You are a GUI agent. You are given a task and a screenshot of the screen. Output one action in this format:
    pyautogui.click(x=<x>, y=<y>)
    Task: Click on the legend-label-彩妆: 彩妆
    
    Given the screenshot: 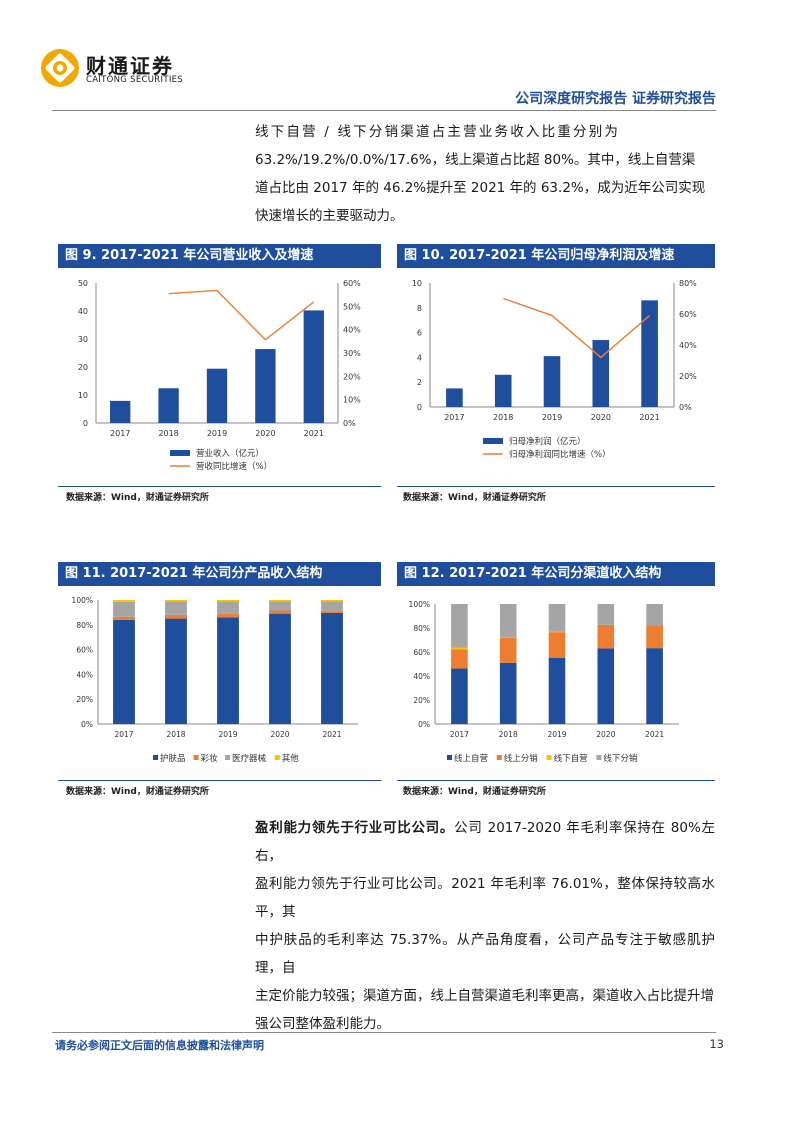 What is the action you would take?
    pyautogui.click(x=210, y=758)
    